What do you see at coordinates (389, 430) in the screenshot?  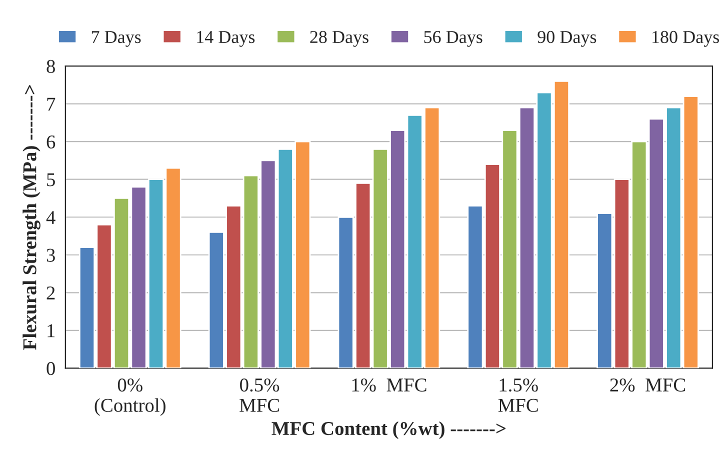 I see `x-axis-title: MFC Content (%wt) ------->` at bounding box center [389, 430].